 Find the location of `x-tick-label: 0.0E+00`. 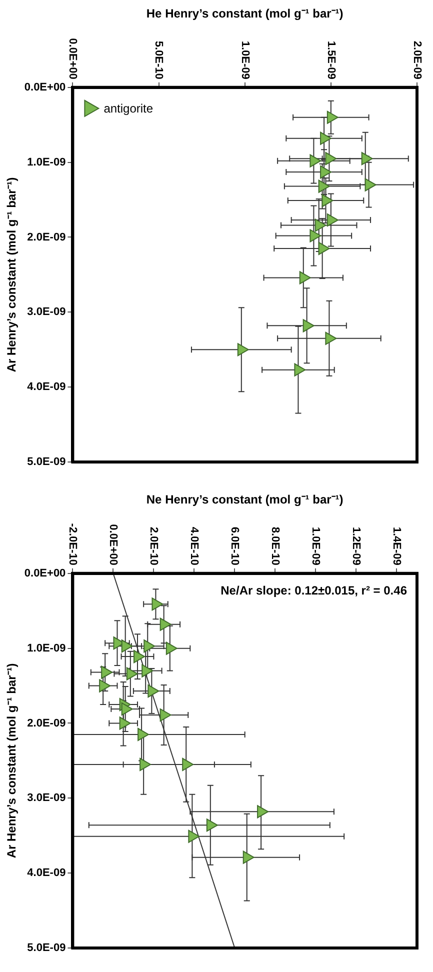

x-tick-label: 0.0E+00 is located at coordinates (113, 545).